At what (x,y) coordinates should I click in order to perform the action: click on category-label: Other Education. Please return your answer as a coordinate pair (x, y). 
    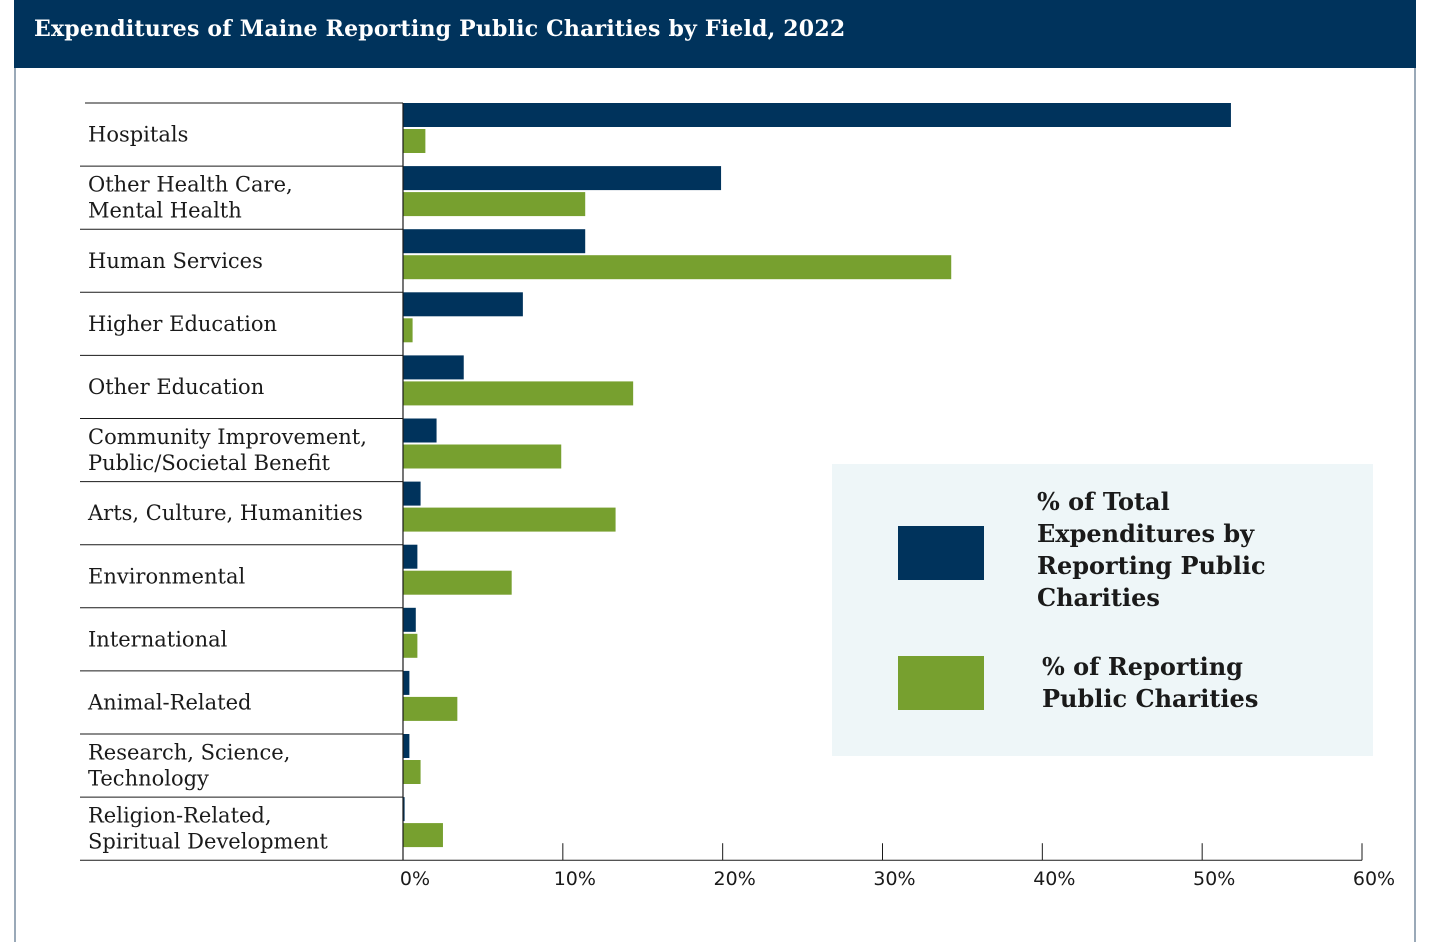
    Looking at the image, I should click on (176, 387).